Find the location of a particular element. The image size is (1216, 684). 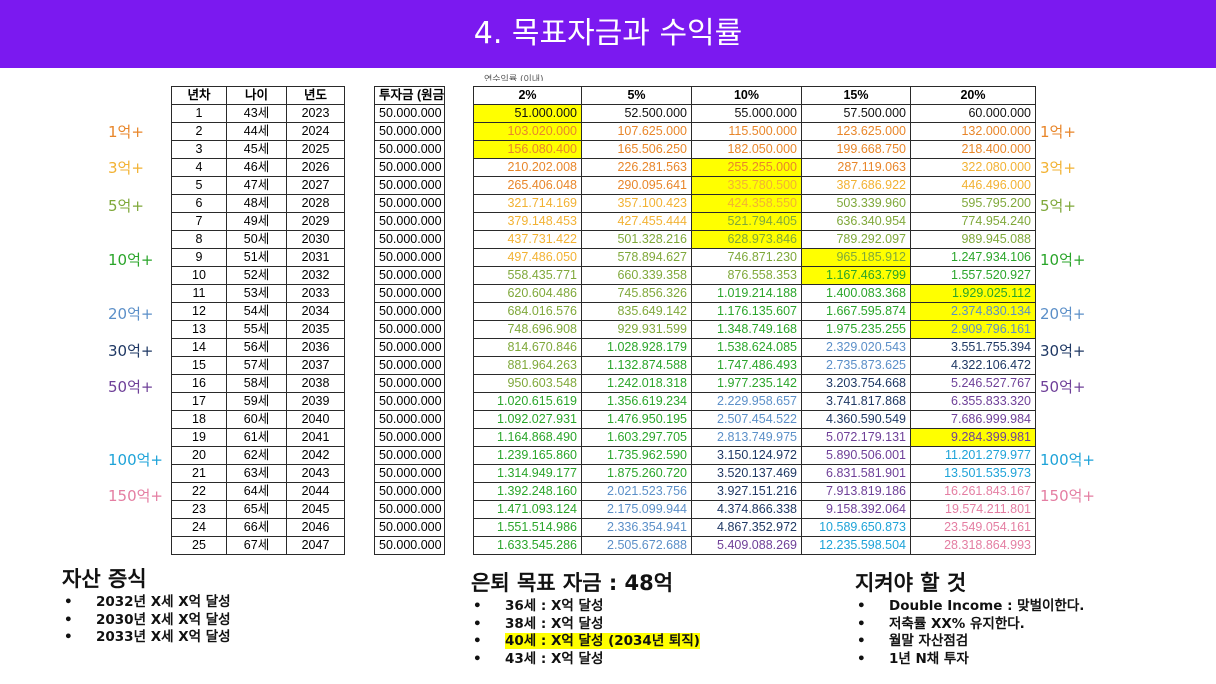

milestone-label: 1억+ is located at coordinates (126, 132).